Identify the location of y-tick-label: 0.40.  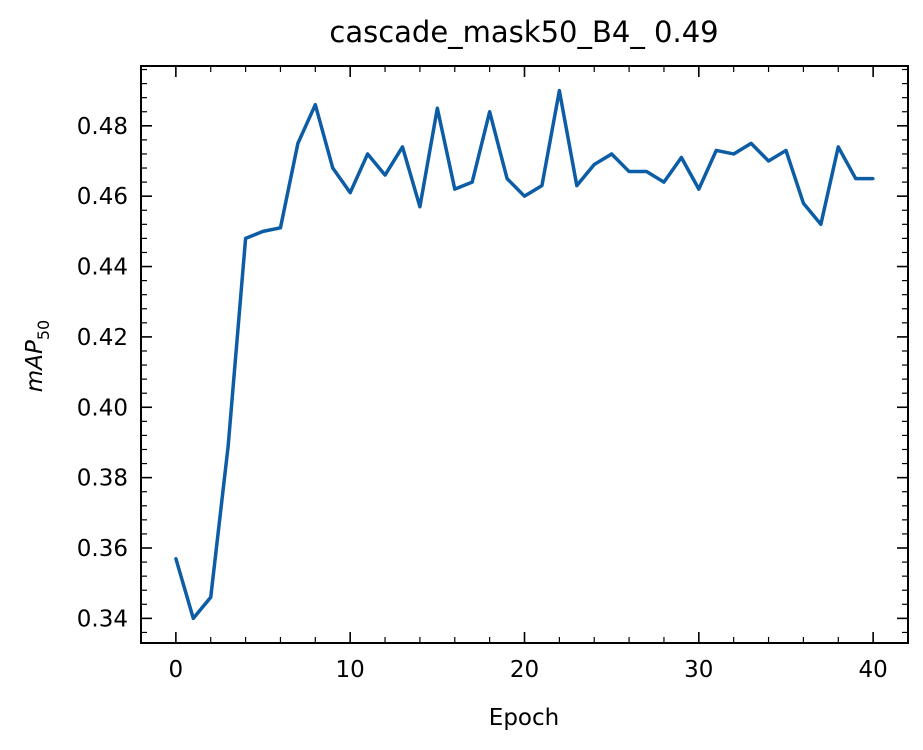
(102, 408).